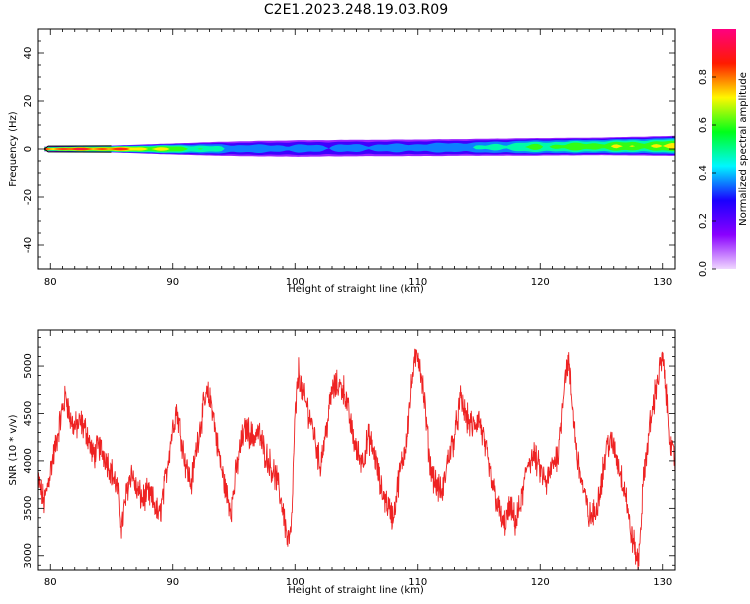 The width and height of the screenshot is (750, 604). Describe the element at coordinates (28, 460) in the screenshot. I see `y-tick-label: 4000` at that location.